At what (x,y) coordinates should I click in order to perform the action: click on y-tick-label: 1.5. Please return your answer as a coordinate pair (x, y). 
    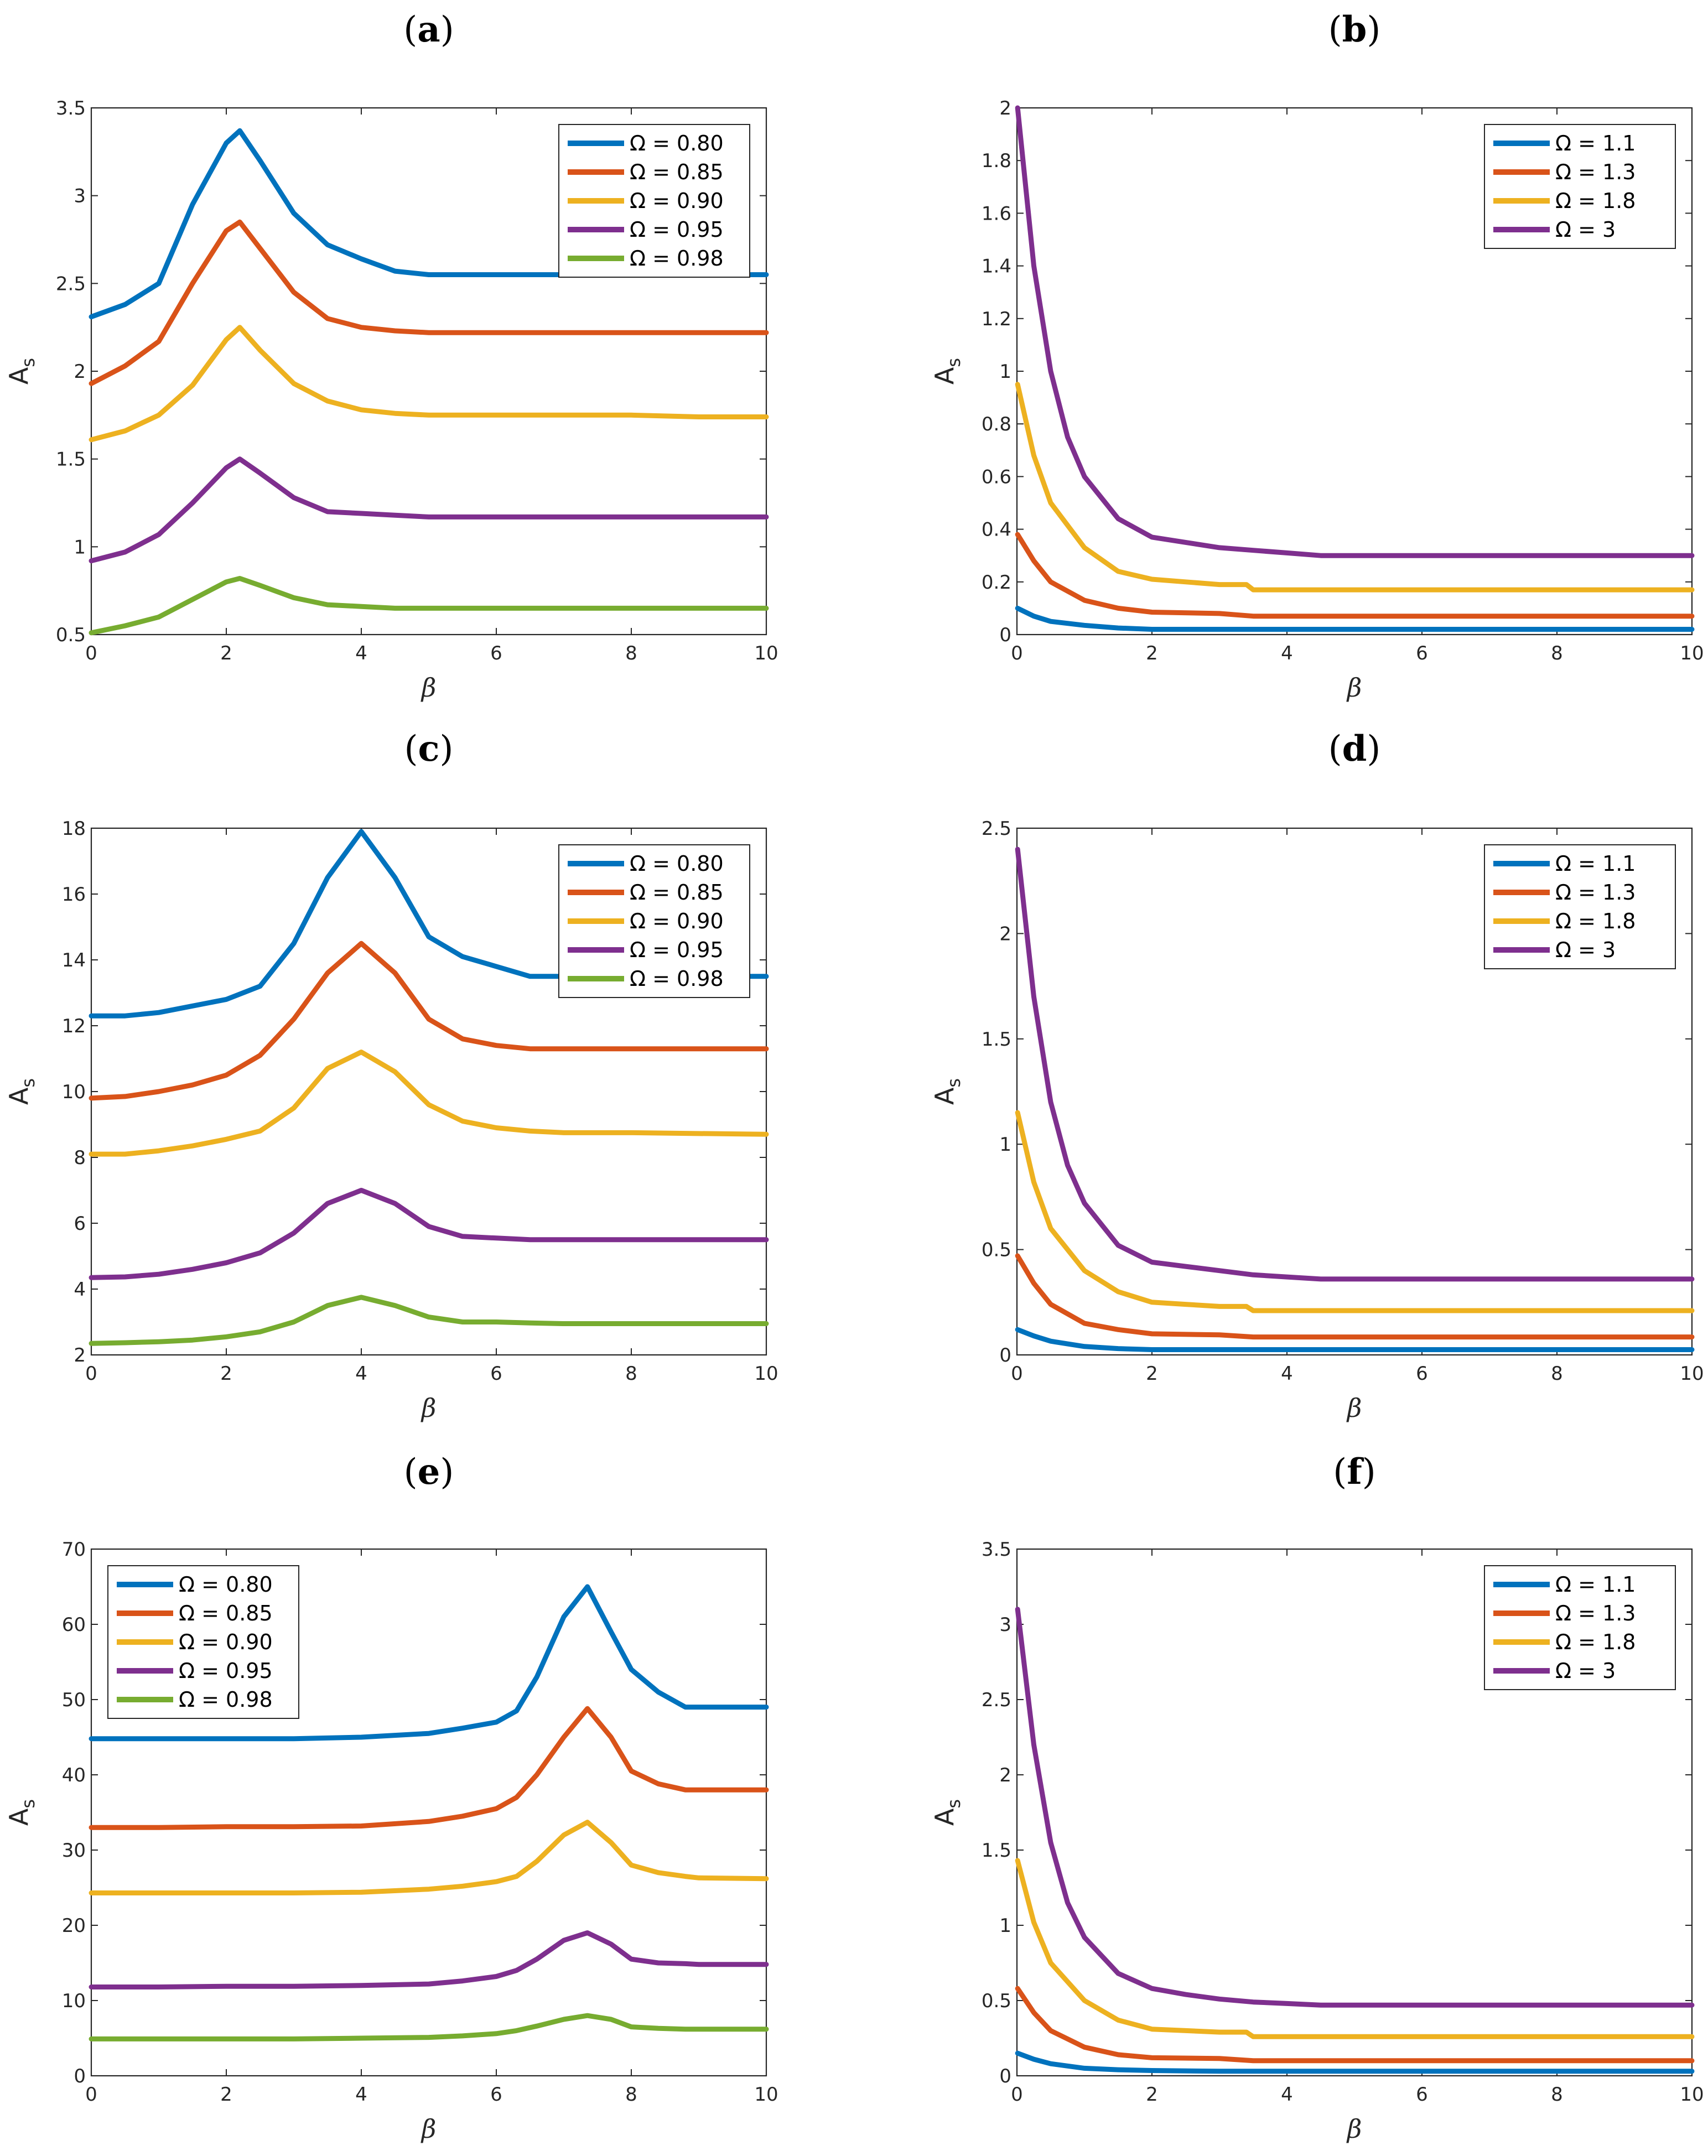
    Looking at the image, I should click on (71, 460).